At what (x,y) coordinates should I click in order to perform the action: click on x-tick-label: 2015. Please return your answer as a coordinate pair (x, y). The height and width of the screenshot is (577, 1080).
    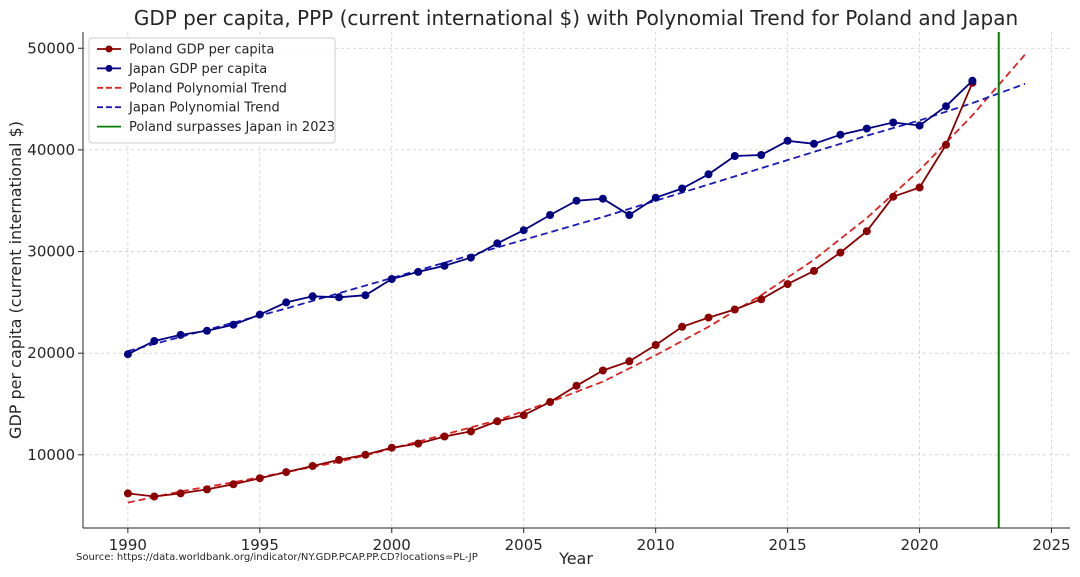
    Looking at the image, I should click on (788, 545).